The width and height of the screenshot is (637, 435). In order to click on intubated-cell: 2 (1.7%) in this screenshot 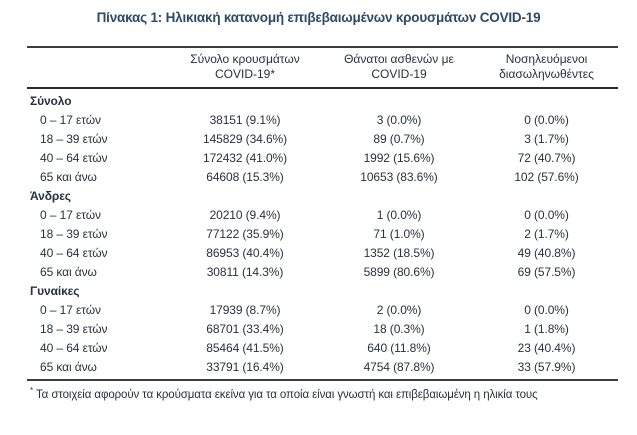, I will do `click(546, 233)`.